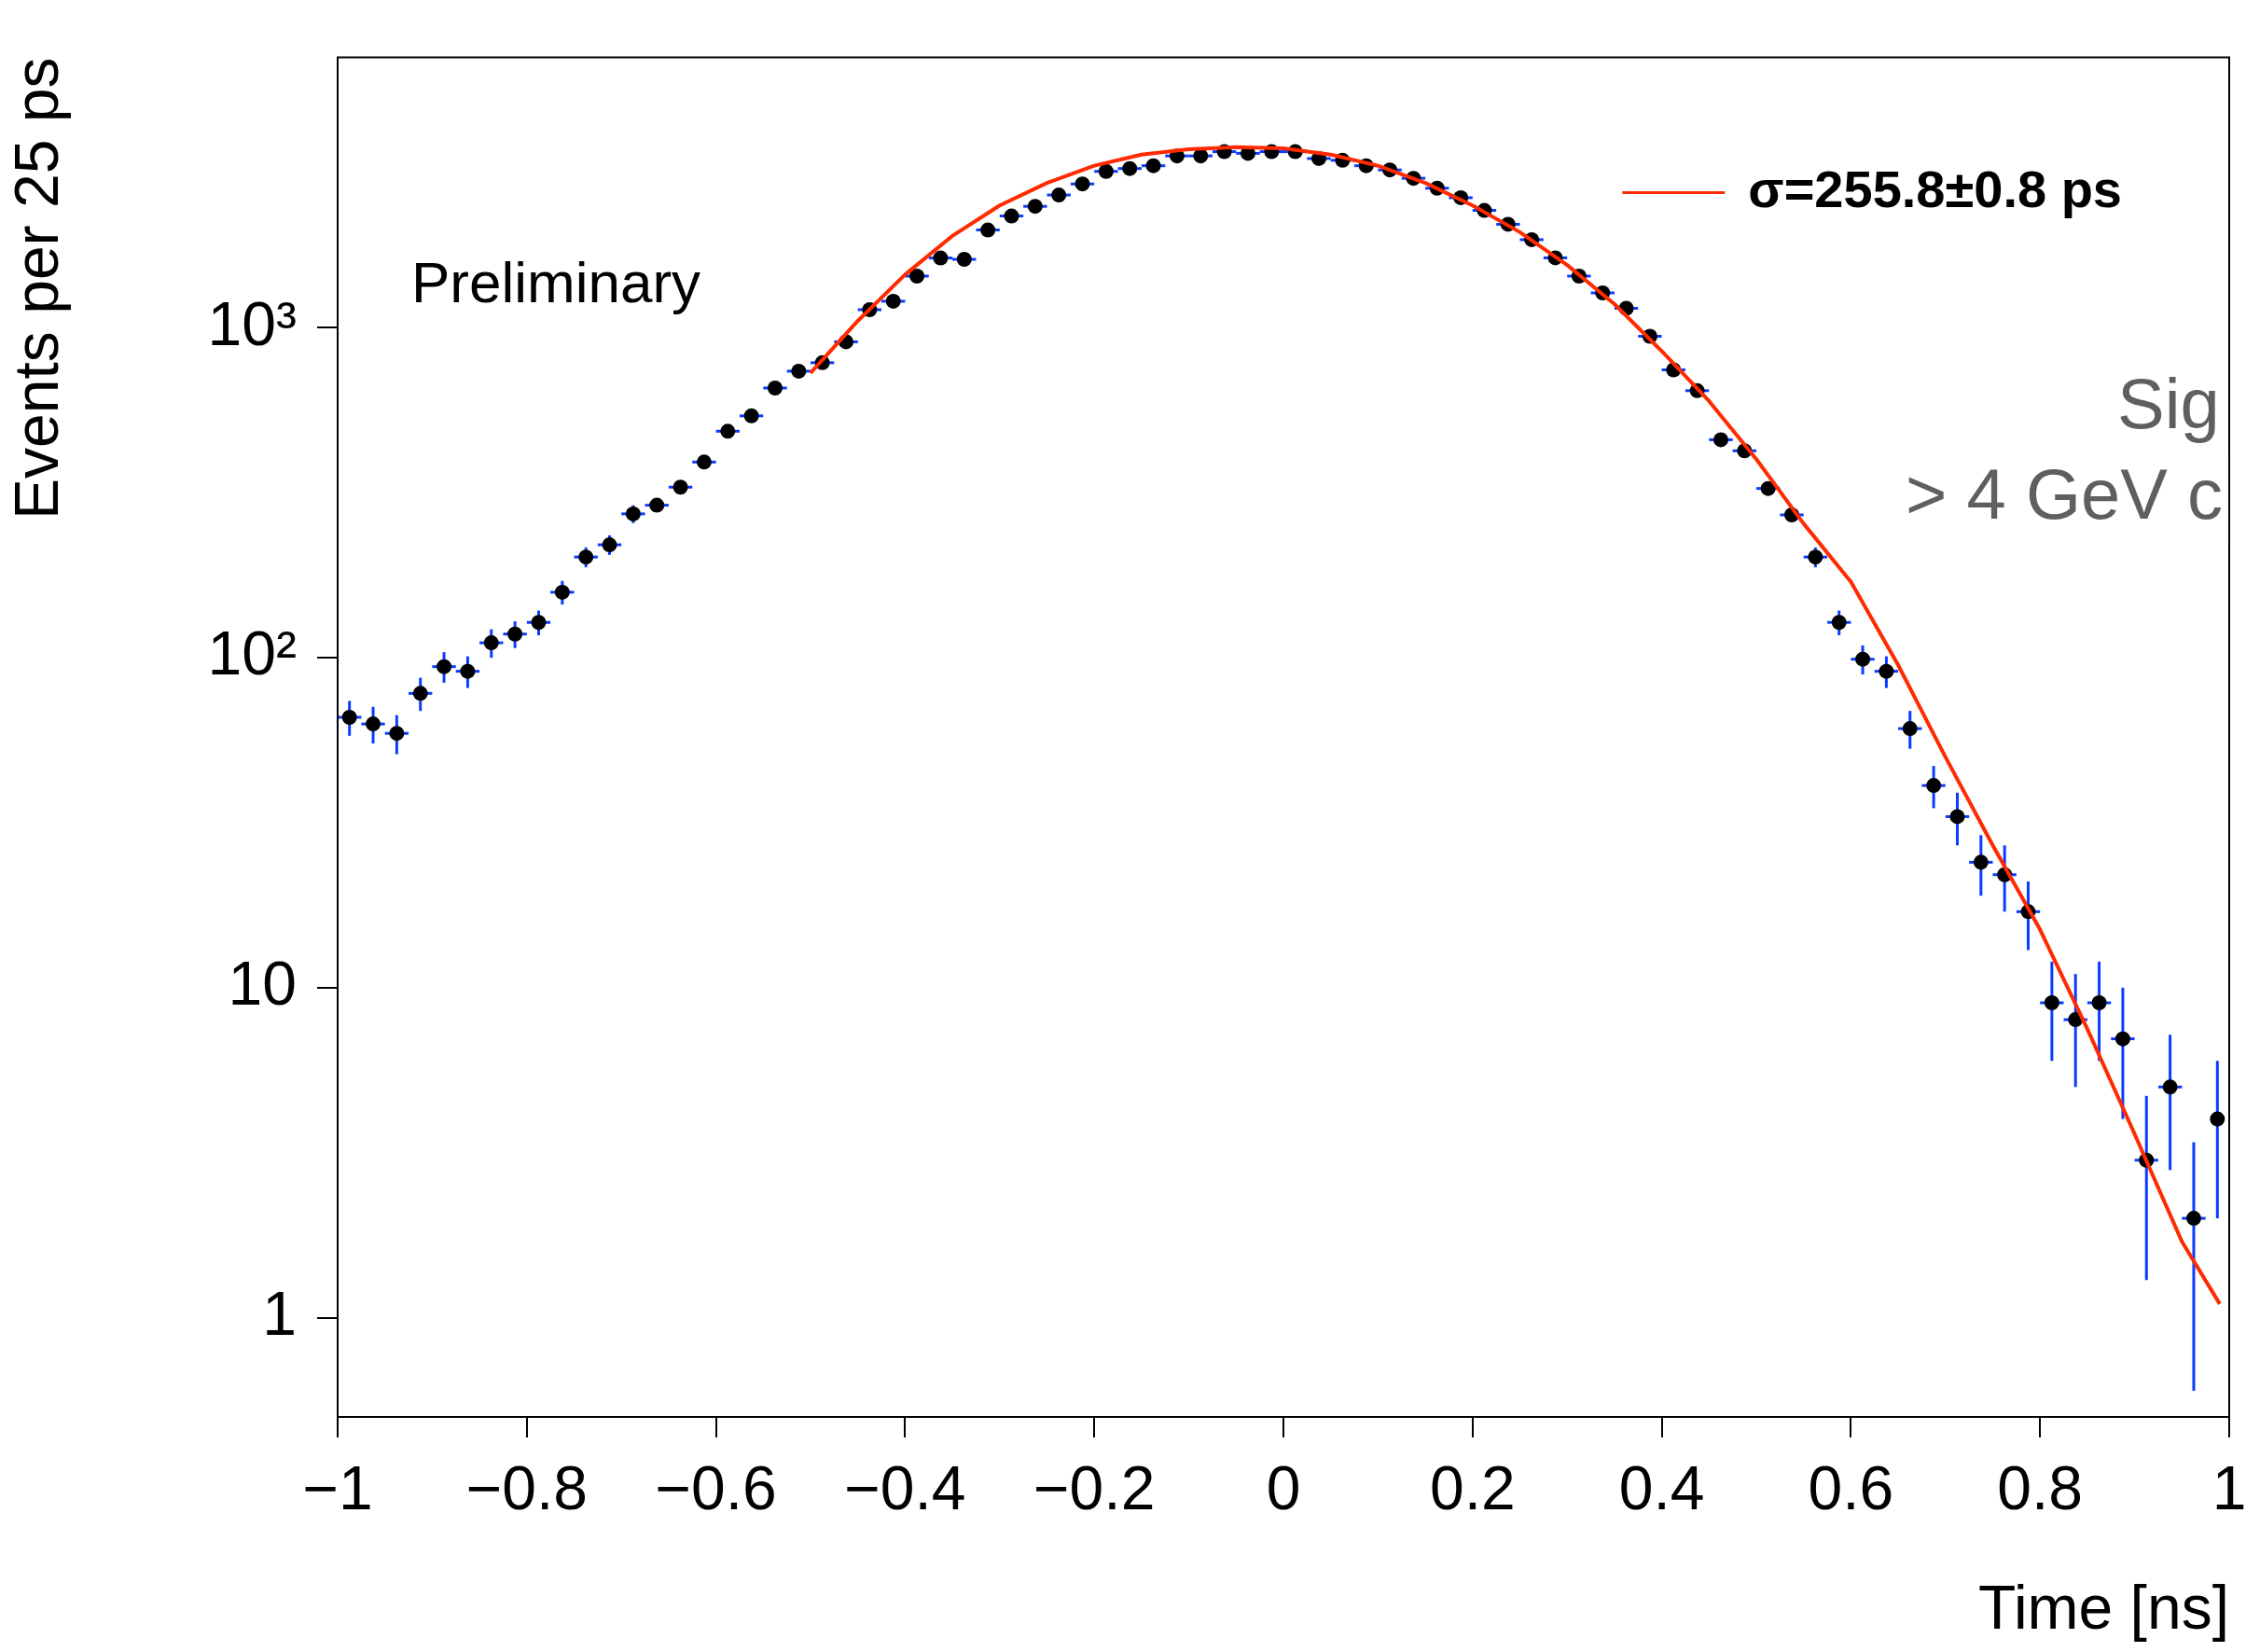  Describe the element at coordinates (279, 1313) in the screenshot. I see `y-tick-label: 1` at that location.